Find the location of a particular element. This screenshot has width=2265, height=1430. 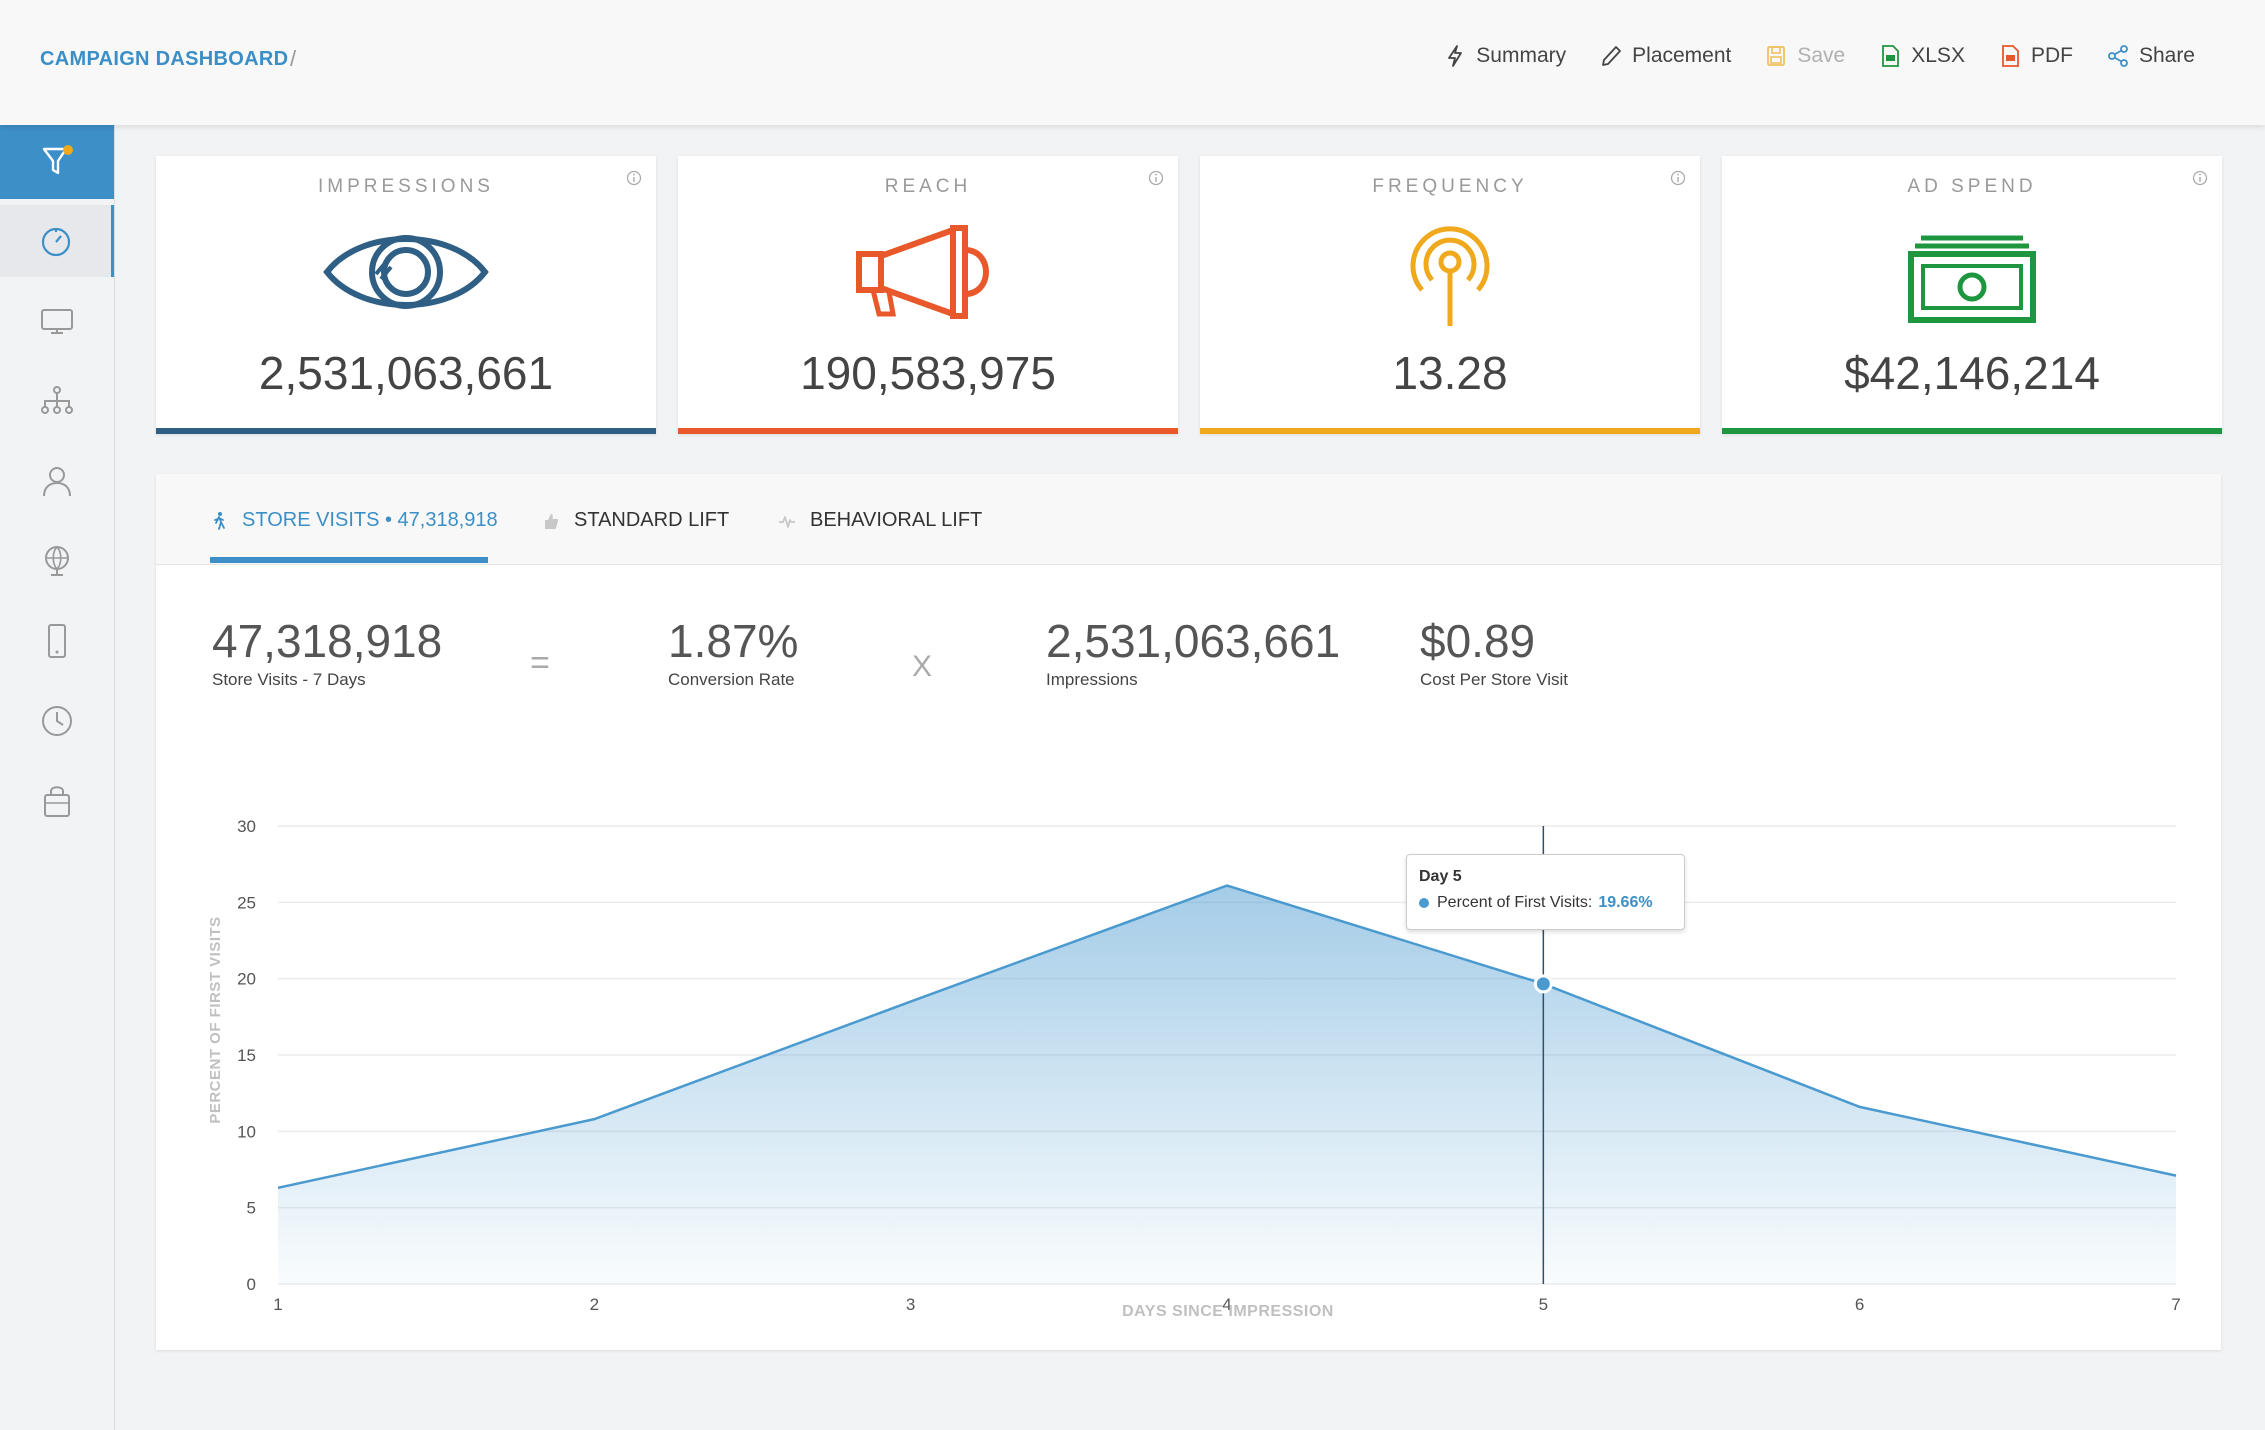

sidebar-item-monitor is located at coordinates (57, 321).